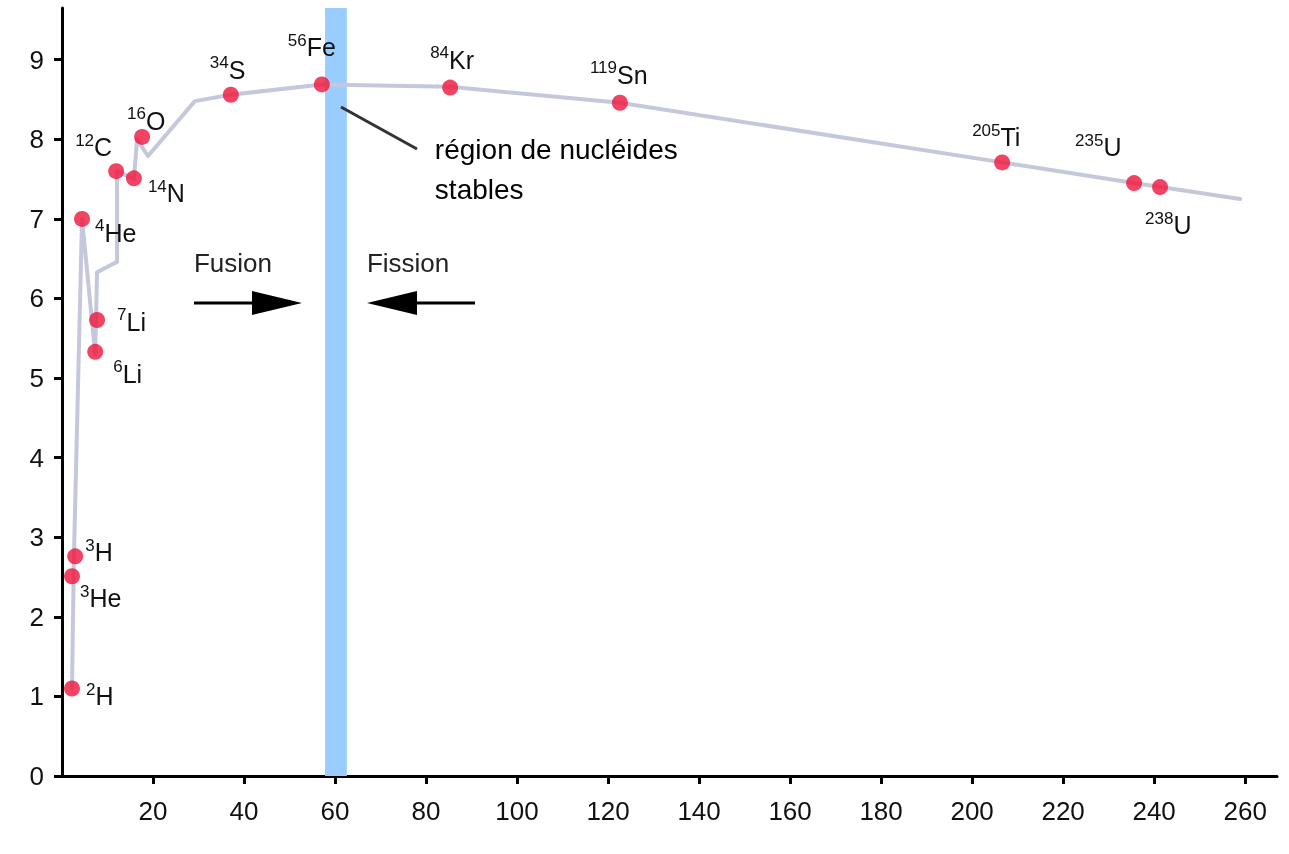 The height and width of the screenshot is (854, 1289). Describe the element at coordinates (1063, 811) in the screenshot. I see `x-tick-label: 220` at that location.